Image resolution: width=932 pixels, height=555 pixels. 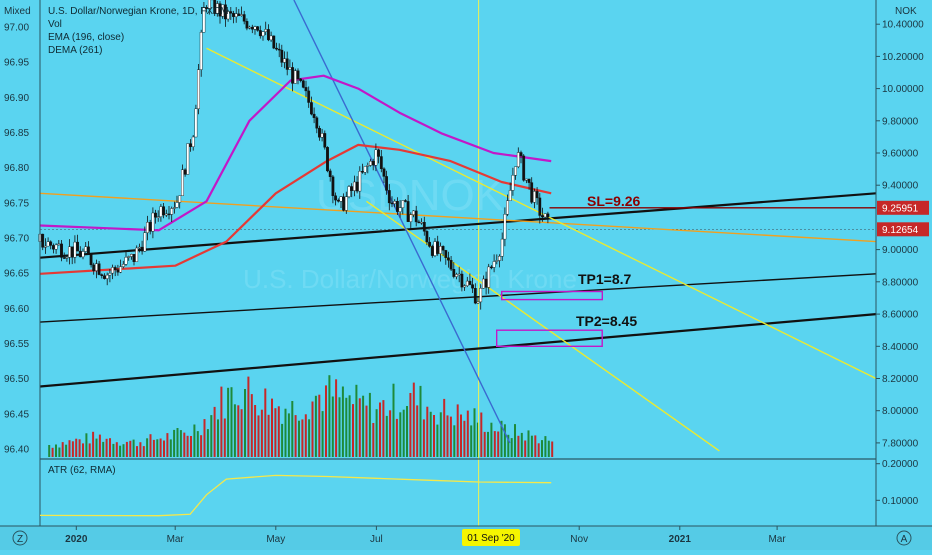 What do you see at coordinates (614, 201) in the screenshot?
I see `sl-label: SL=9.26` at bounding box center [614, 201].